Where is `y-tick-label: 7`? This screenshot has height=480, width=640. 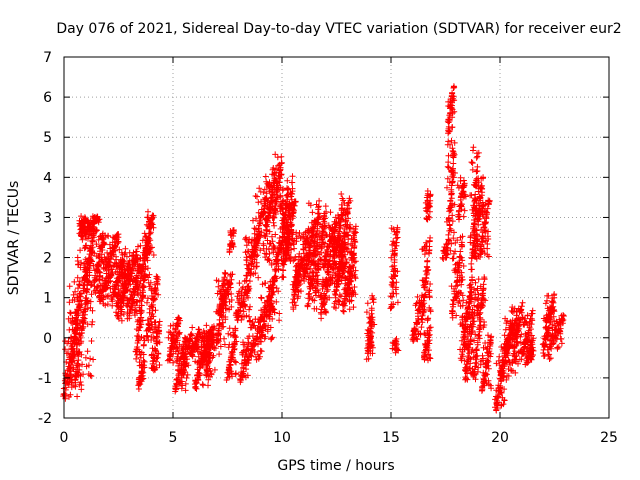 y-tick-label: 7 is located at coordinates (47, 58).